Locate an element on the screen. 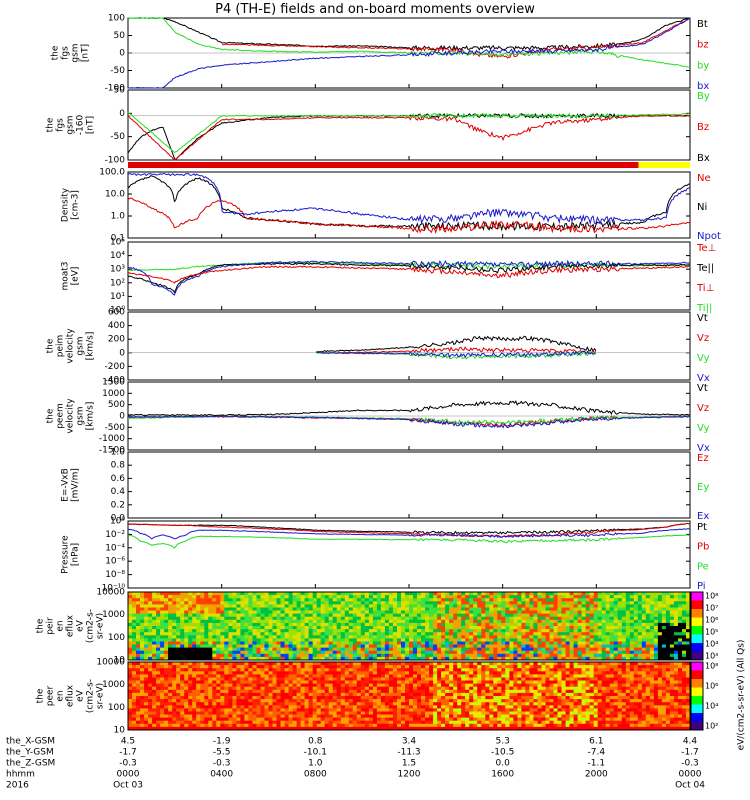 Image resolution: width=750 pixels, height=800 pixels. series-line-Pb is located at coordinates (409, 530).